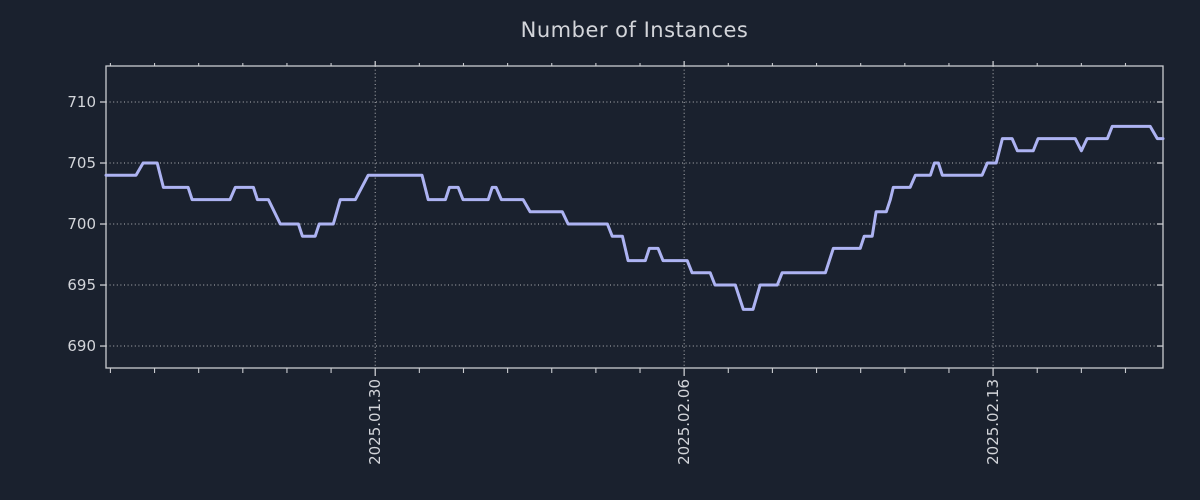 The image size is (1200, 500). Describe the element at coordinates (81, 224) in the screenshot. I see `y-tick-label: 700` at that location.